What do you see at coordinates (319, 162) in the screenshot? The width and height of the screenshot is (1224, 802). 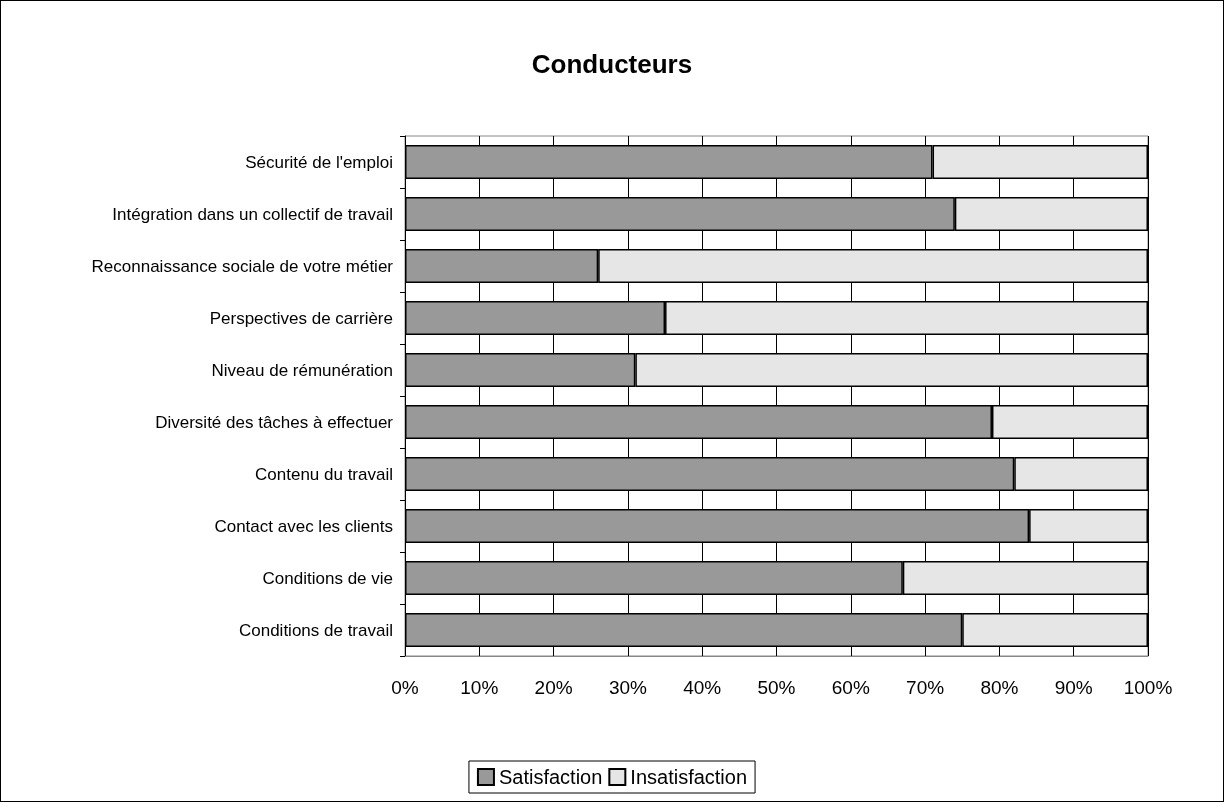 I see `y-tick-label: Sécurité de l'emploi` at bounding box center [319, 162].